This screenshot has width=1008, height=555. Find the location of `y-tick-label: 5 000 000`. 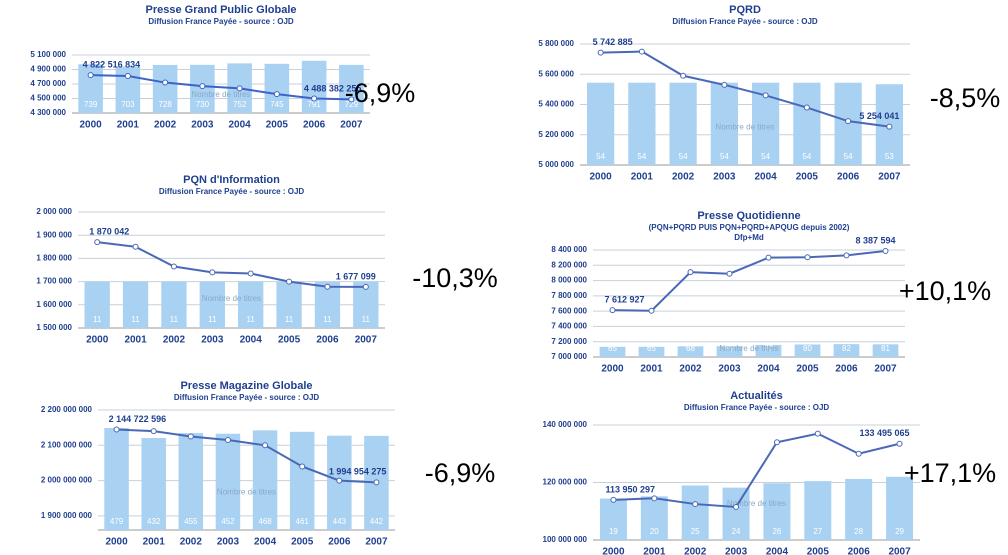

y-tick-label: 5 000 000 is located at coordinates (556, 164).